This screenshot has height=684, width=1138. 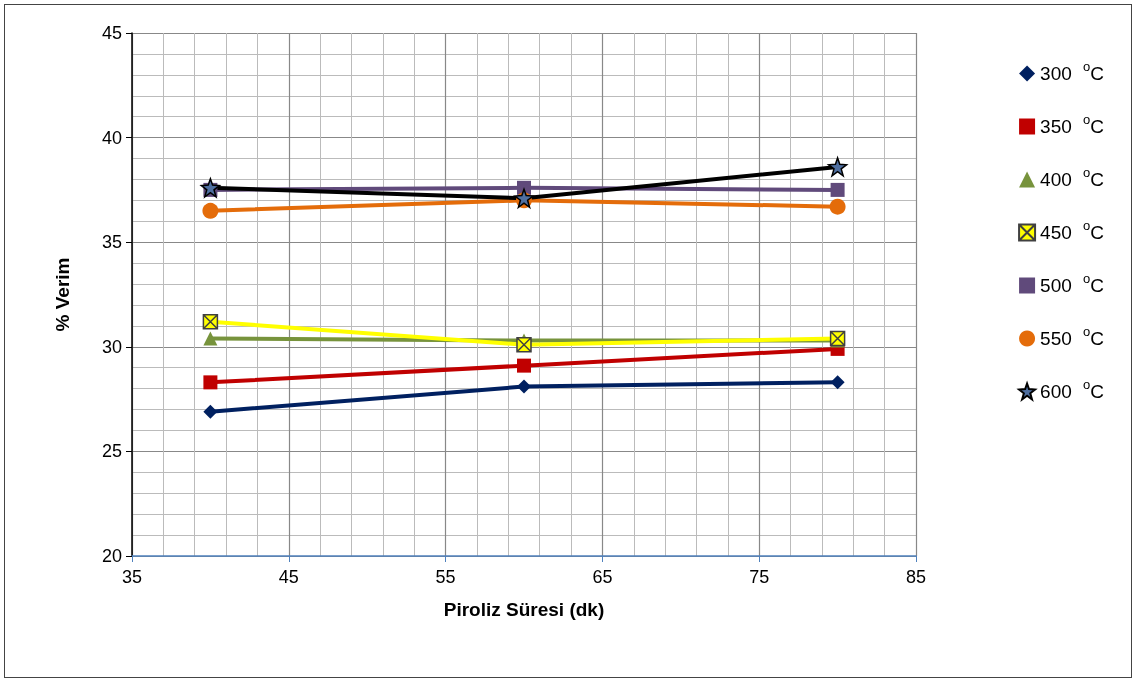 What do you see at coordinates (445, 577) in the screenshot?
I see `x-tick-label: 55` at bounding box center [445, 577].